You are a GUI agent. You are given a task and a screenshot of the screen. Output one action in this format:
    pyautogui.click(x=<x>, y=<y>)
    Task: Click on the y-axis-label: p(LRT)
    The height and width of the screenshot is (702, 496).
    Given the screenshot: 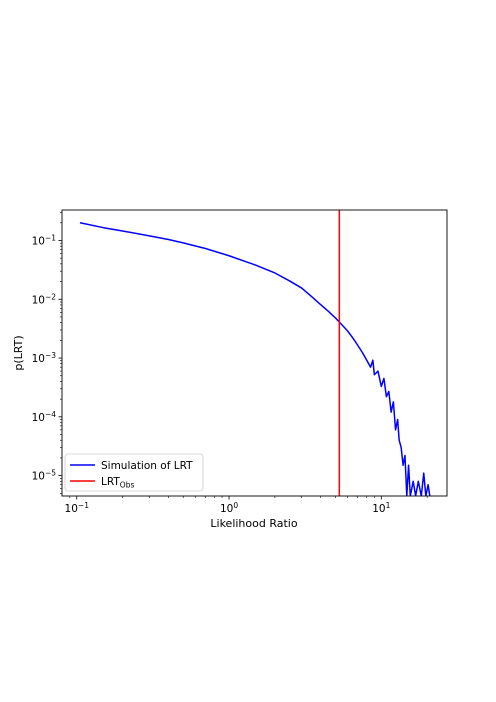 What is the action you would take?
    pyautogui.click(x=18, y=352)
    